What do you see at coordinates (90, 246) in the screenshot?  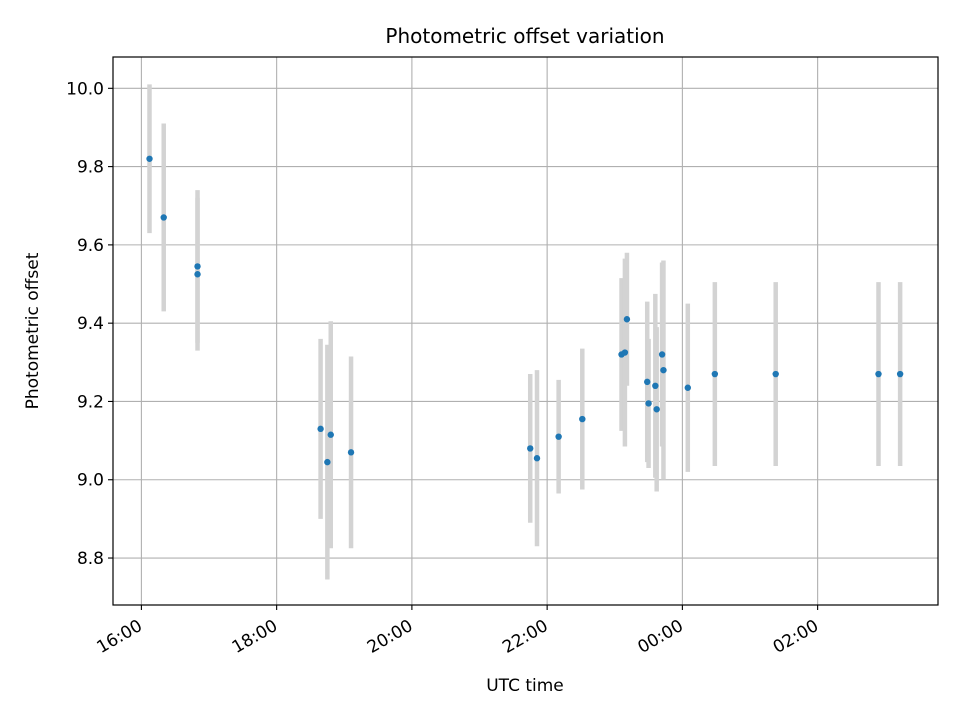 I see `y-tick-label: 9.6` at bounding box center [90, 246].